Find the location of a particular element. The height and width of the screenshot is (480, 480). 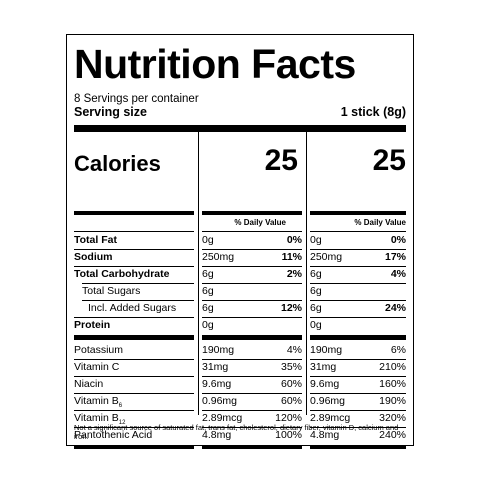

amount-col2: 0.96mg is located at coordinates (328, 401).